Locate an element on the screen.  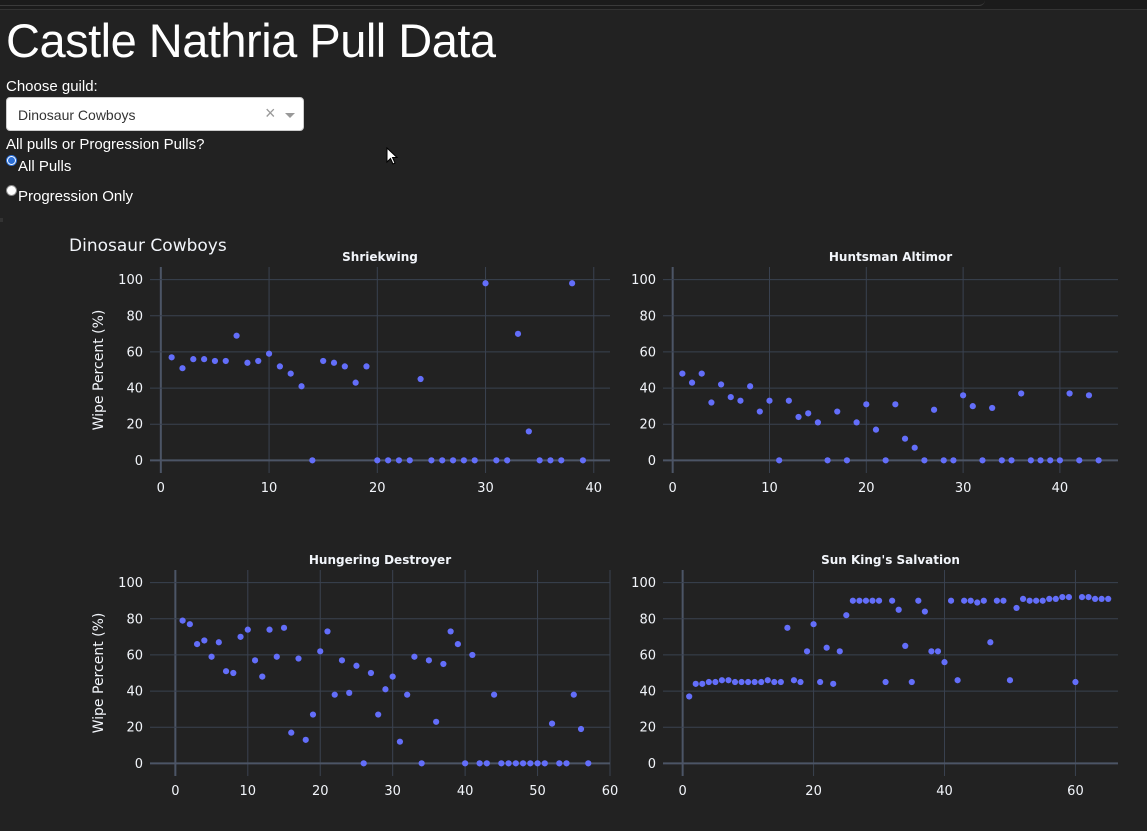
guild-selected-value: Dinosaur Cowboys is located at coordinates (77, 115).